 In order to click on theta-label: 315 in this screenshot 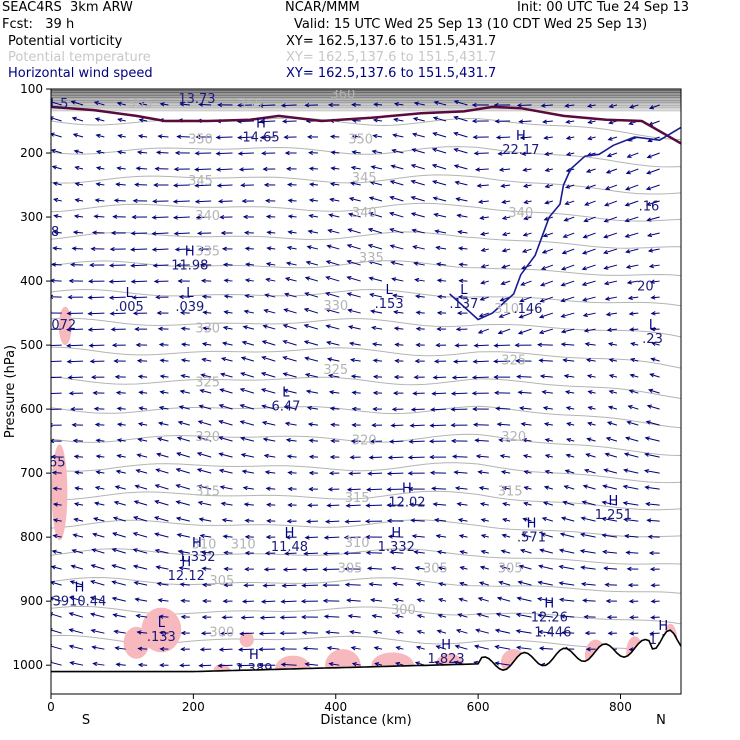, I will do `click(207, 492)`.